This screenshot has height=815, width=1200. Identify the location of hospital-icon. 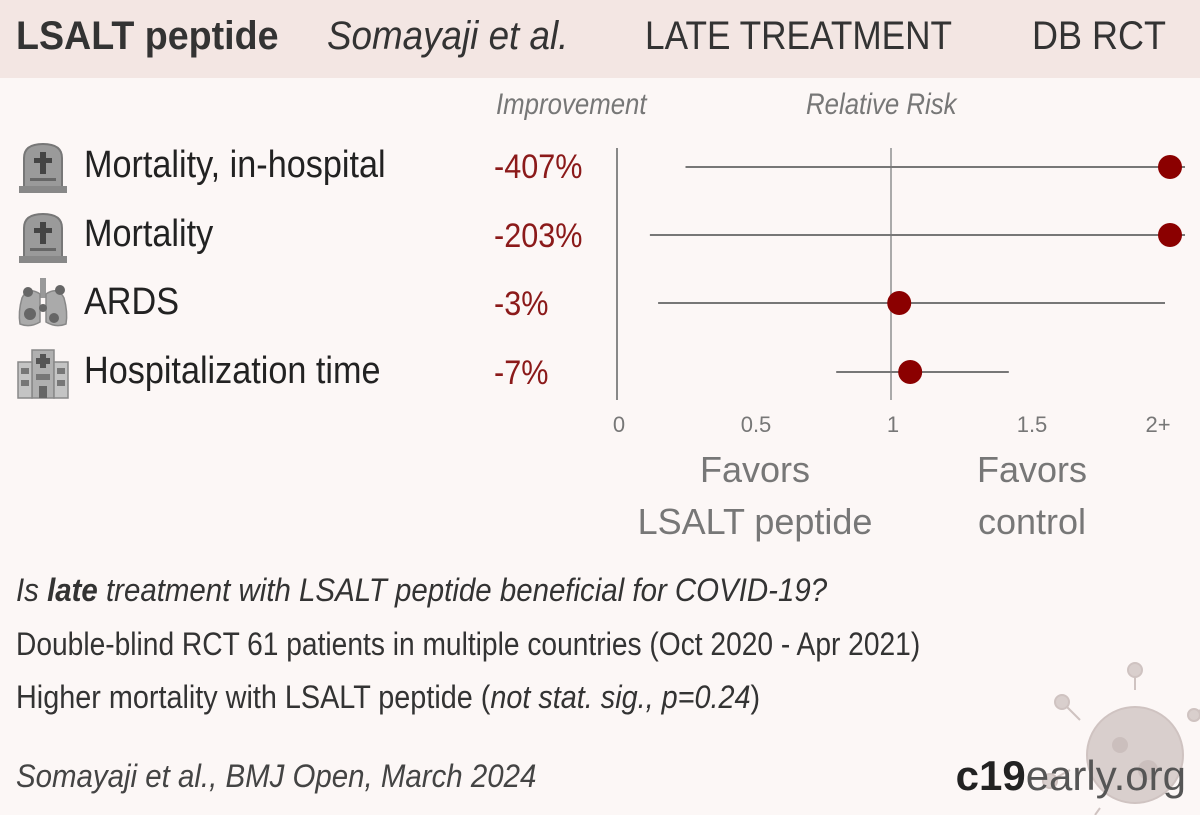
(43, 374).